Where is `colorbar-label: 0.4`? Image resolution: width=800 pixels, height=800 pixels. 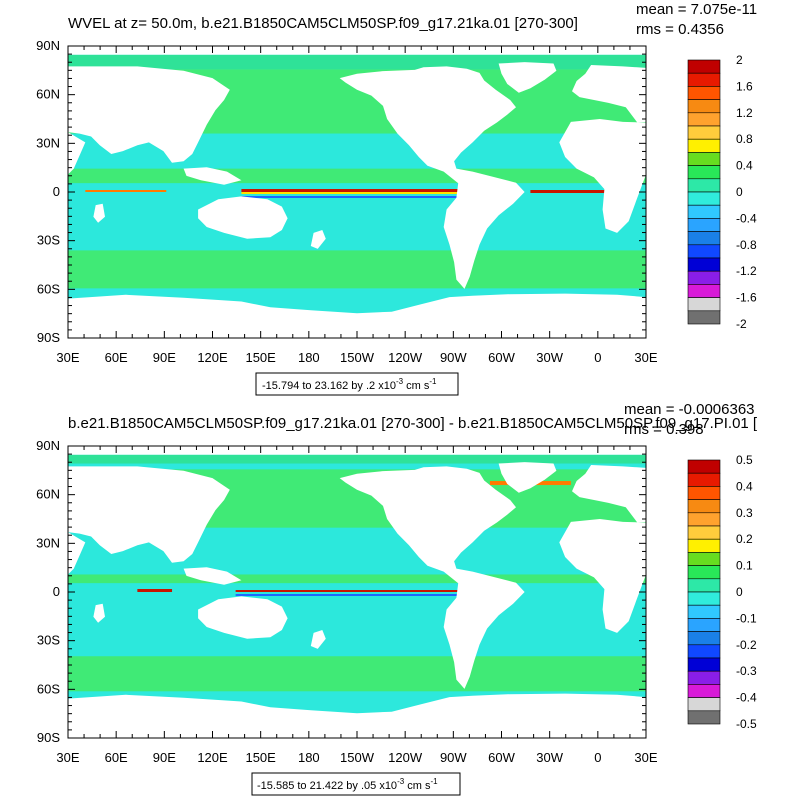 colorbar-label: 0.4 is located at coordinates (744, 166).